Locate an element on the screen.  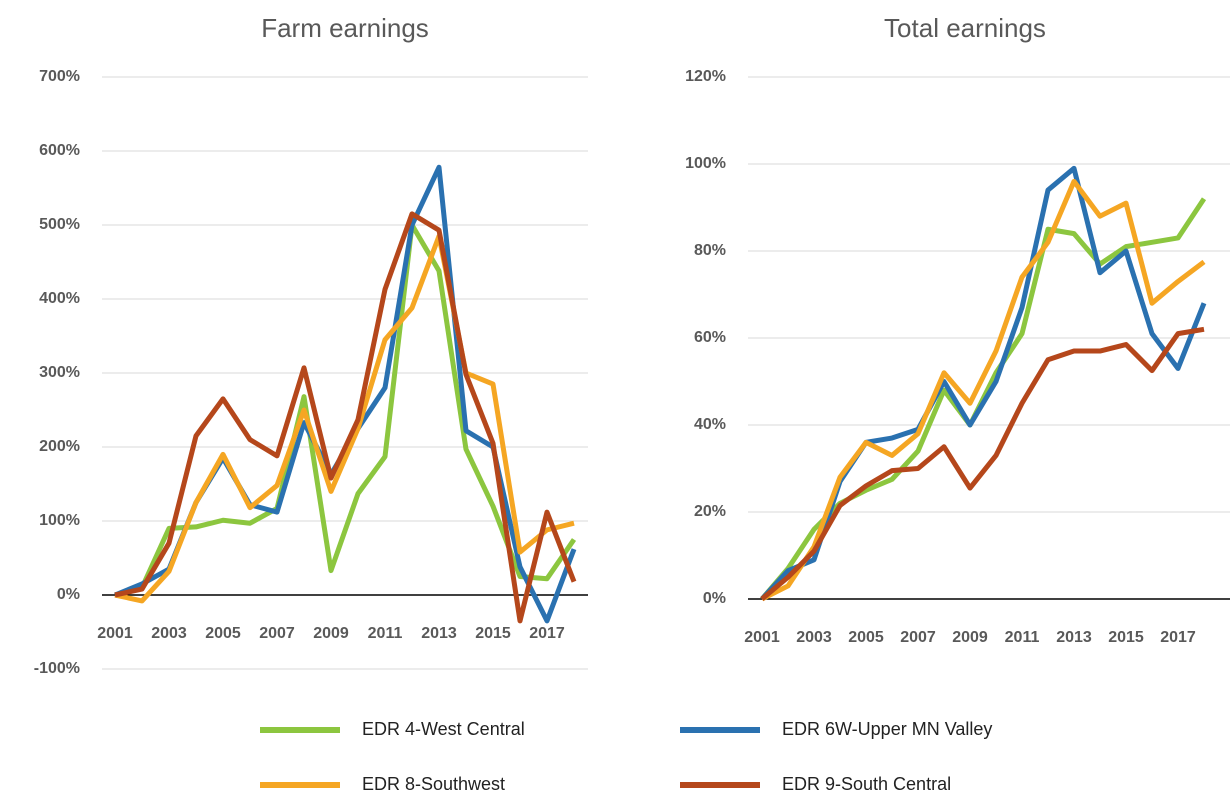
legend-label: EDR 6W-Upper MN Valley is located at coordinates (887, 729).